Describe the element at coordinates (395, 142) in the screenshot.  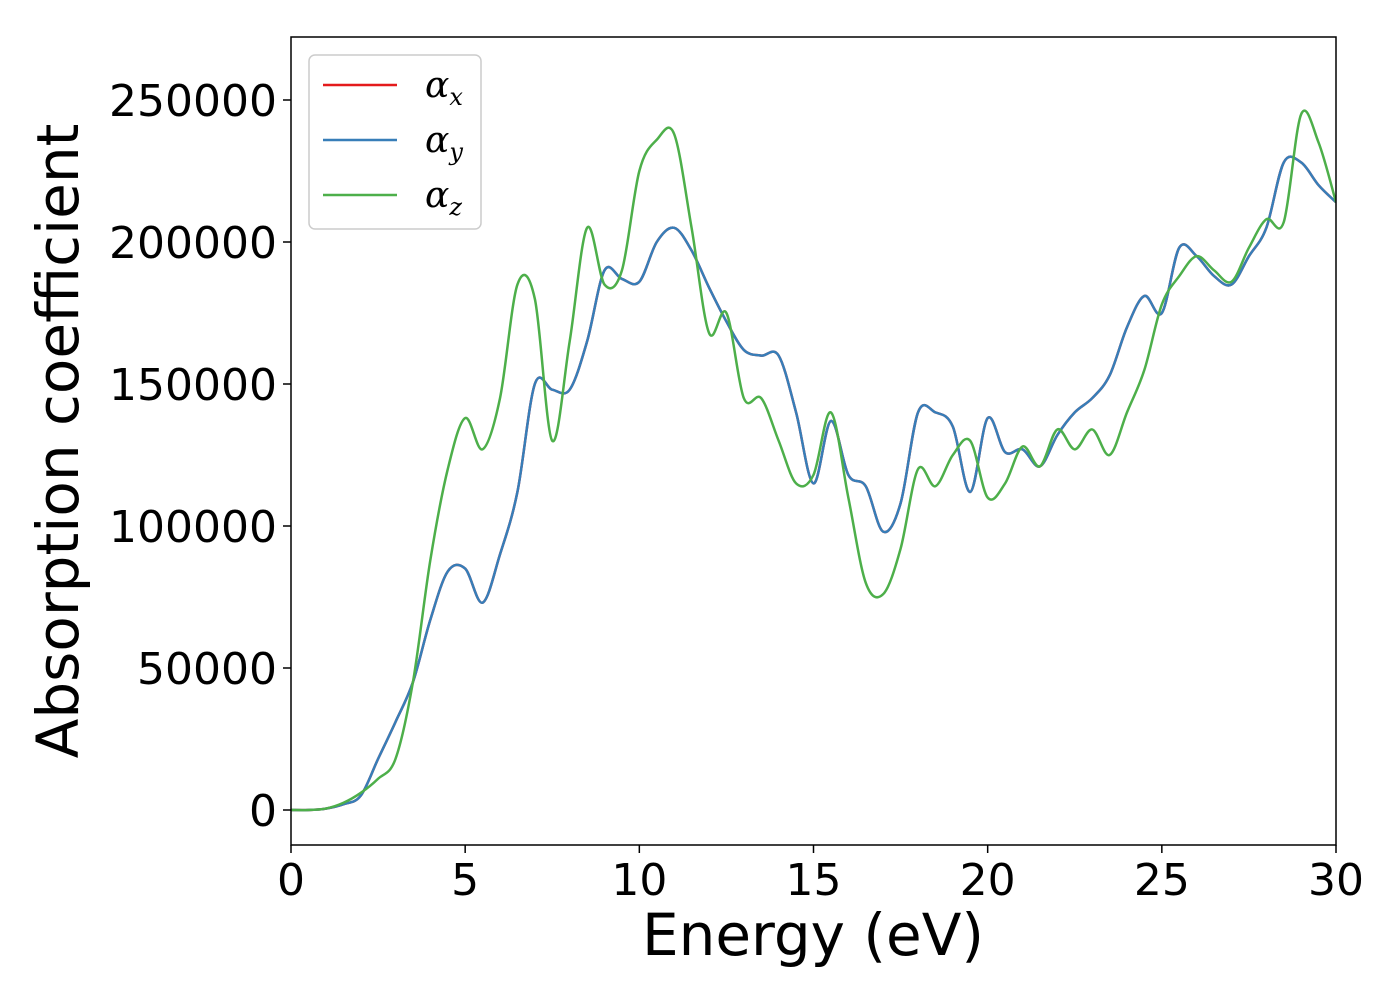
I see `legend-box` at that location.